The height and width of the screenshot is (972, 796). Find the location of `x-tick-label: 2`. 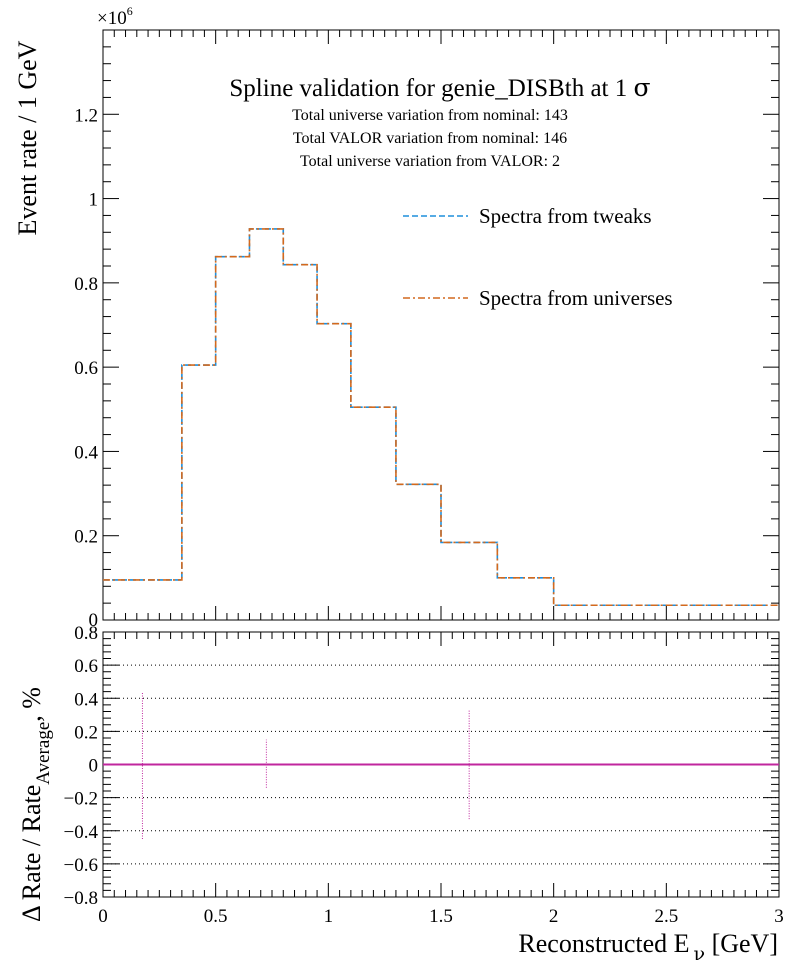

x-tick-label: 2 is located at coordinates (554, 916).